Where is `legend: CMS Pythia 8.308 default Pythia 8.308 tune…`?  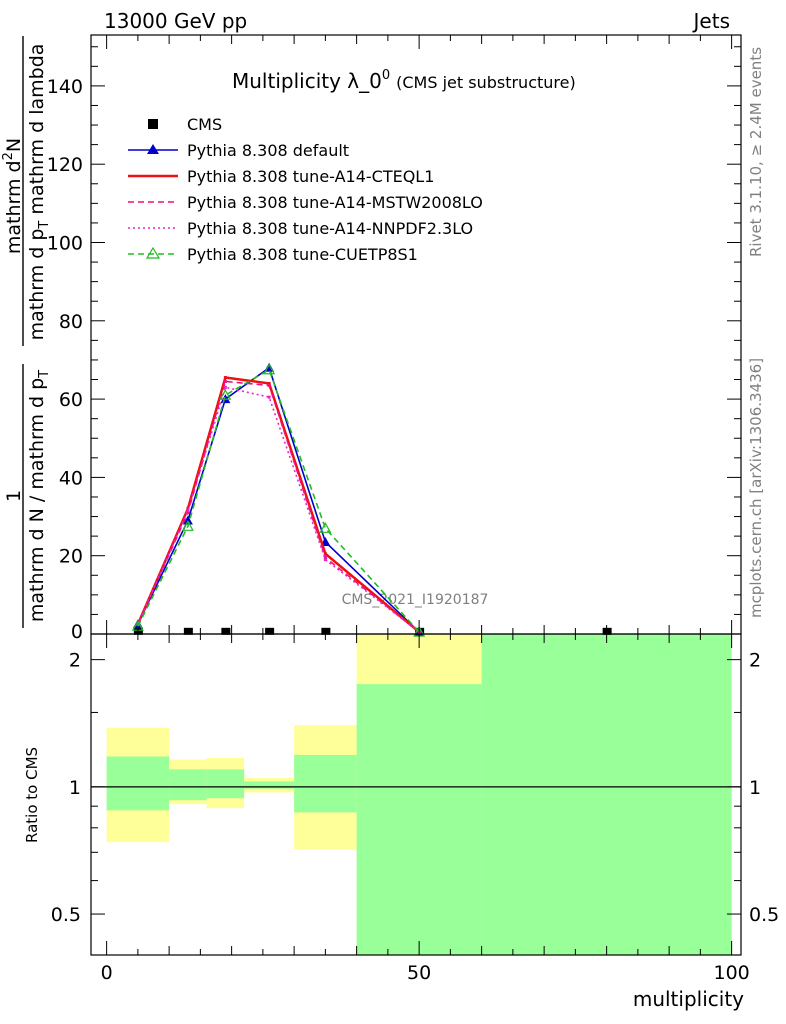 legend: CMS Pythia 8.308 default Pythia 8.308 tune… is located at coordinates (305, 189).